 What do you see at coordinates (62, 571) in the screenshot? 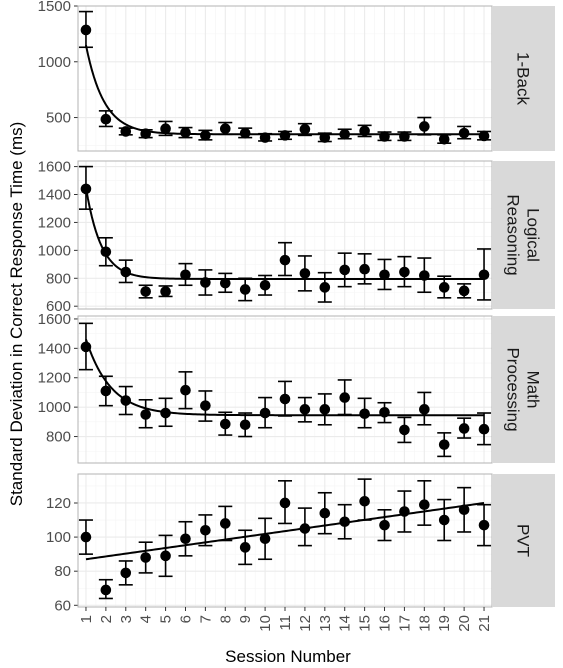
I see `y-tick-label: 80` at bounding box center [62, 571].